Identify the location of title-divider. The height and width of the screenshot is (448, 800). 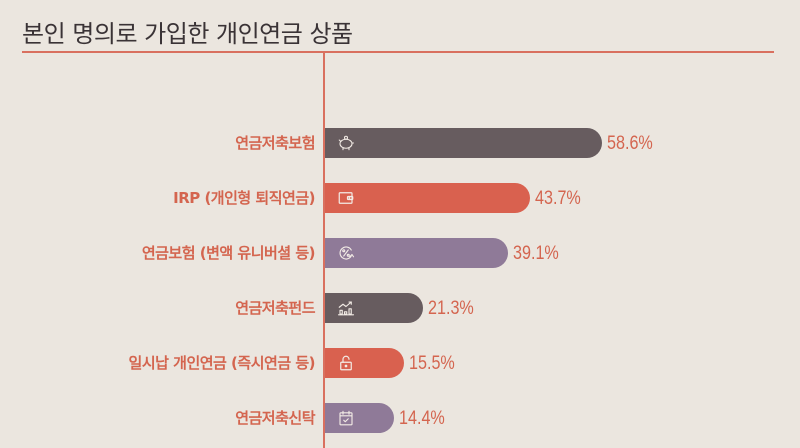
(398, 52).